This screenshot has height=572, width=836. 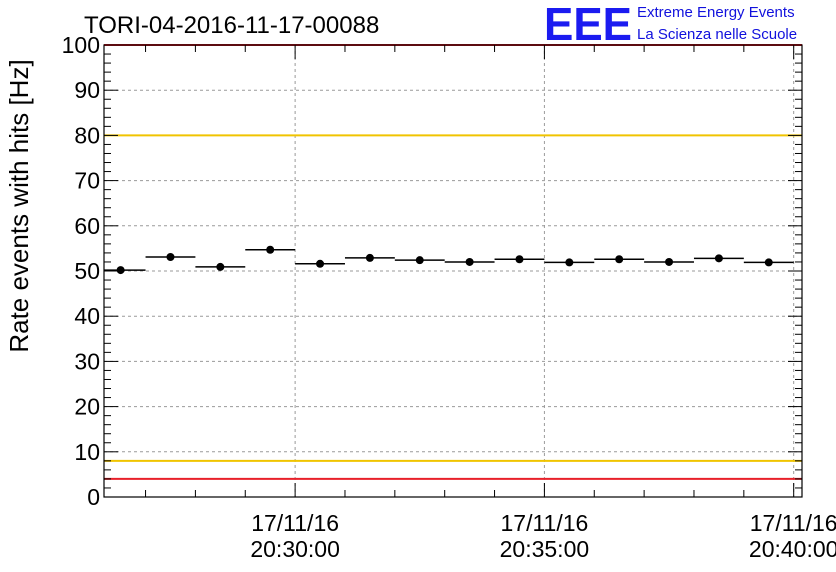 I want to click on logo-line-1: Extreme Energy Events, so click(x=716, y=12).